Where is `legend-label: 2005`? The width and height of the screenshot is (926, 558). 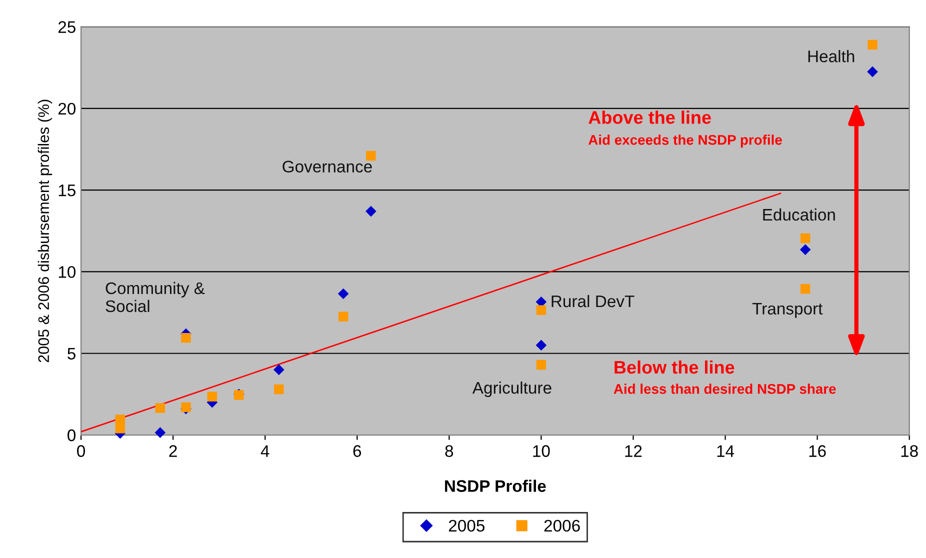
legend-label: 2005 is located at coordinates (466, 526).